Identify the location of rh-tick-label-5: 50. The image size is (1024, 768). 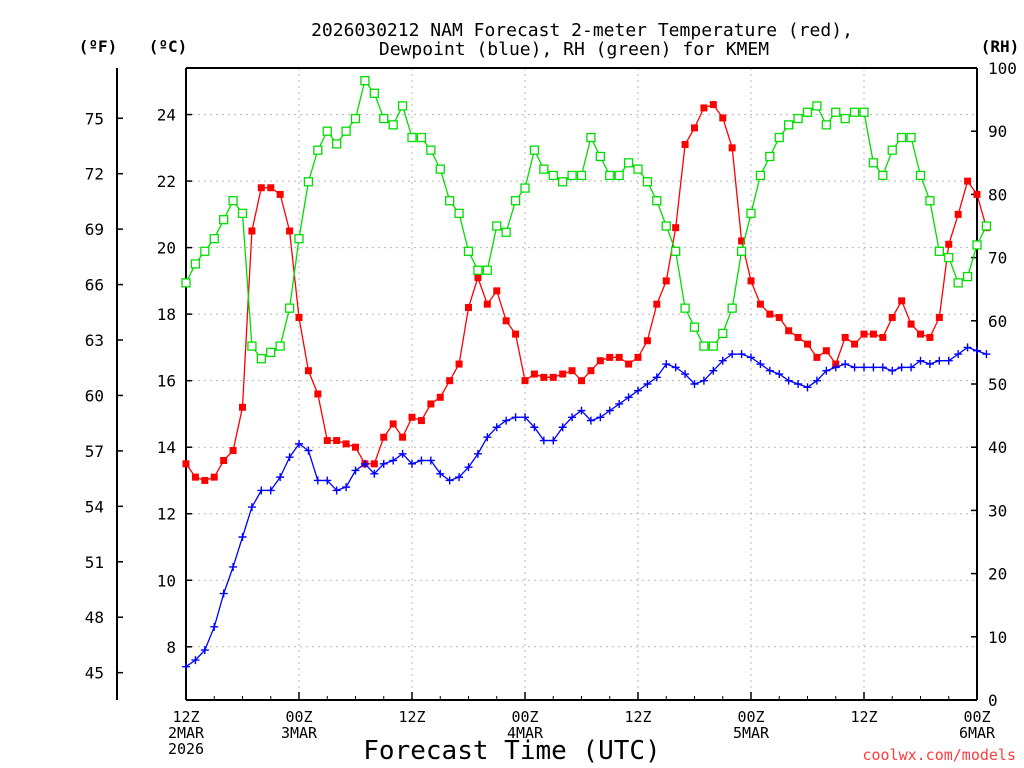
(997, 384).